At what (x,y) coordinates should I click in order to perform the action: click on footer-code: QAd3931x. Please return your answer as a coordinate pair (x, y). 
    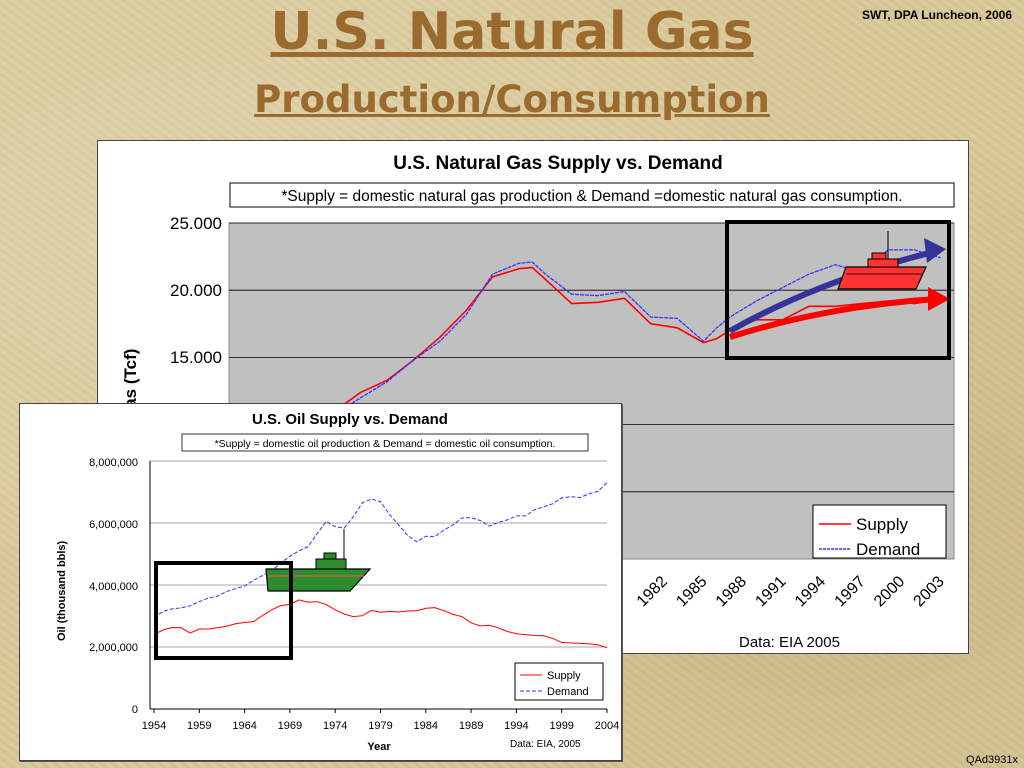
    Looking at the image, I should click on (992, 760).